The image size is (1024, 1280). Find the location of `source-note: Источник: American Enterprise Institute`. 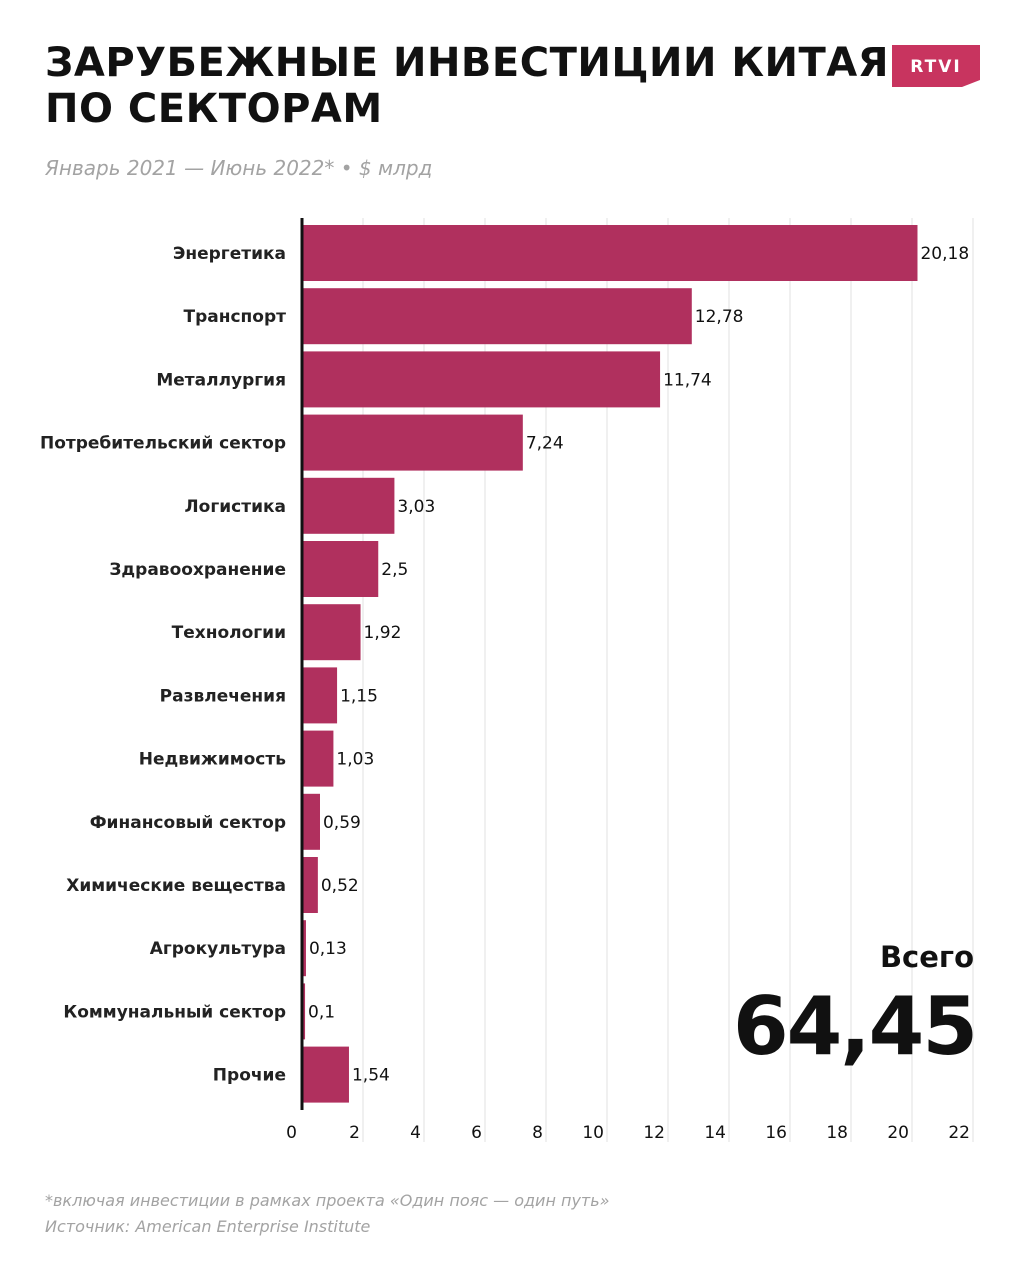

source-note: Источник: American Enterprise Institute is located at coordinates (208, 1226).